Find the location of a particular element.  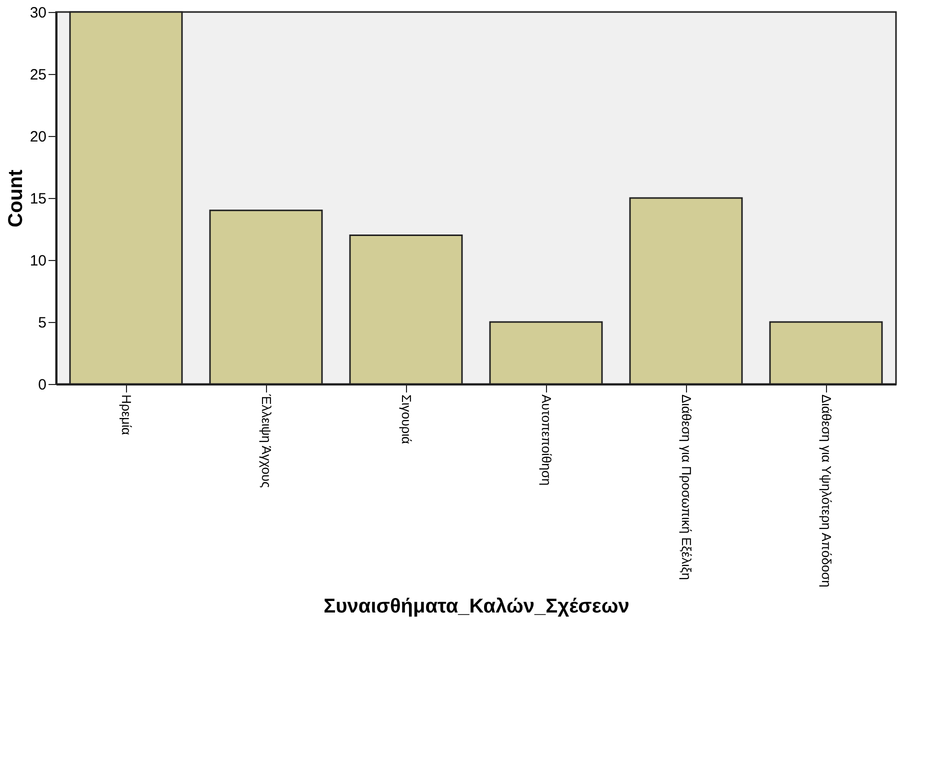

y-tick-label: 25 is located at coordinates (38, 75).